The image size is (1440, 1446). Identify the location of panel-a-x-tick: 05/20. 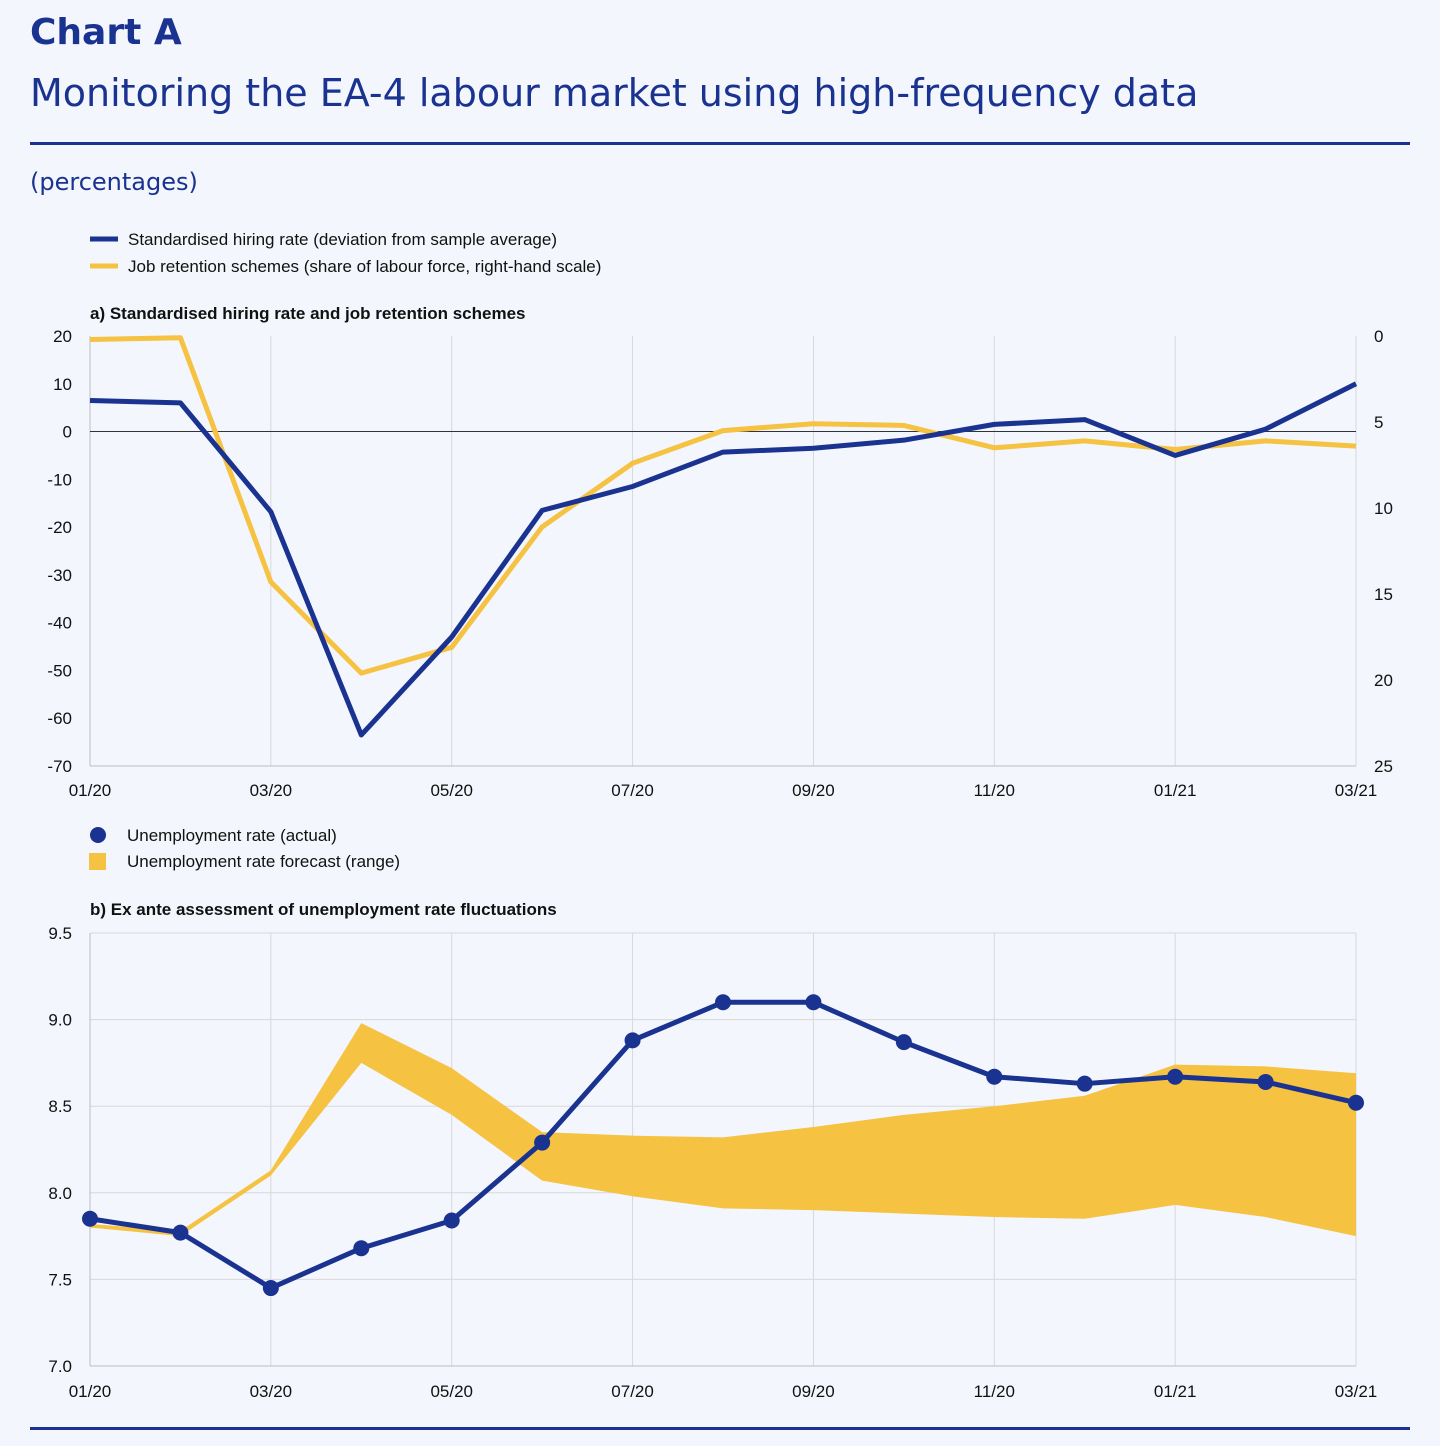
(451, 790).